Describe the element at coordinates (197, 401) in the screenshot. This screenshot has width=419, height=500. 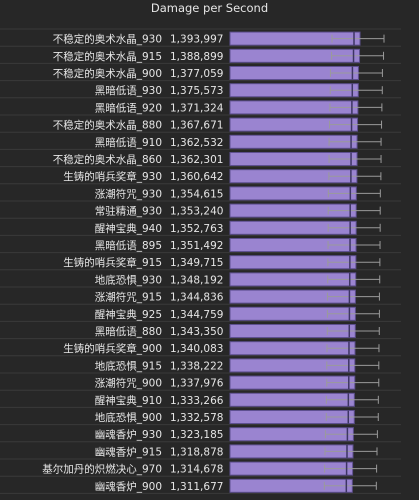
I see `value-label: 1,333,266` at that location.